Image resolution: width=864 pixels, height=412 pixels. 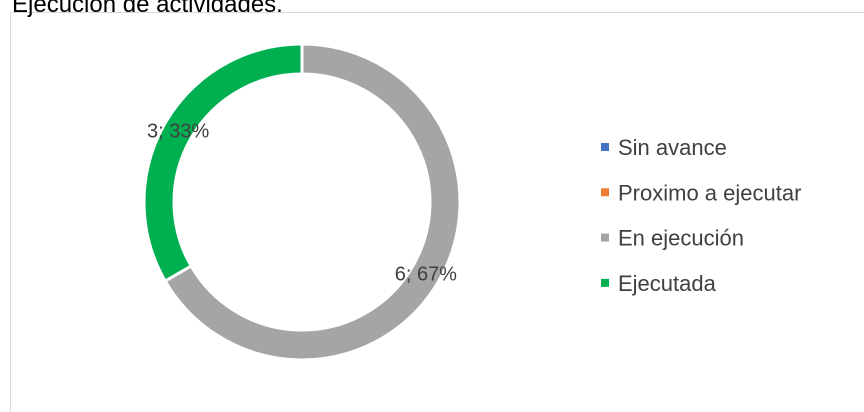 I want to click on legend-label: Ejecutada, so click(x=667, y=283).